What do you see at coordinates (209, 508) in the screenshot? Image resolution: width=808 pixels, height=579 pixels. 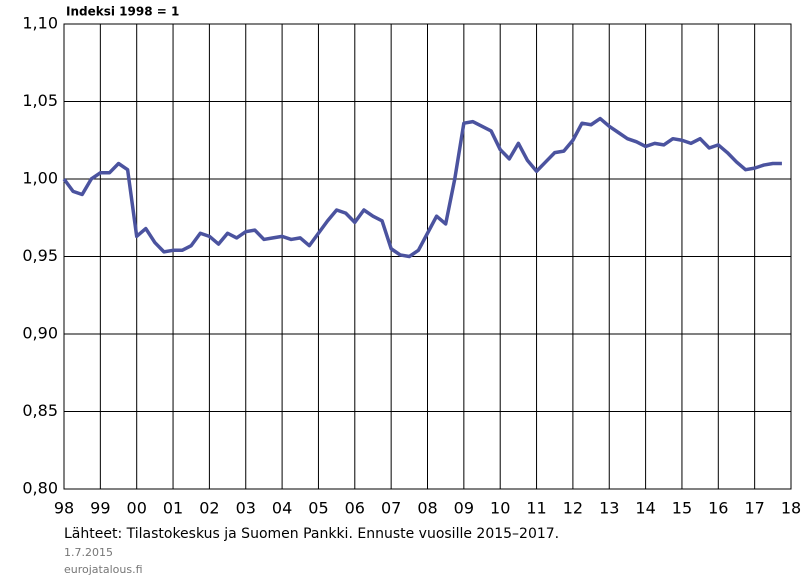 I see `x-tick-label: 02` at bounding box center [209, 508].